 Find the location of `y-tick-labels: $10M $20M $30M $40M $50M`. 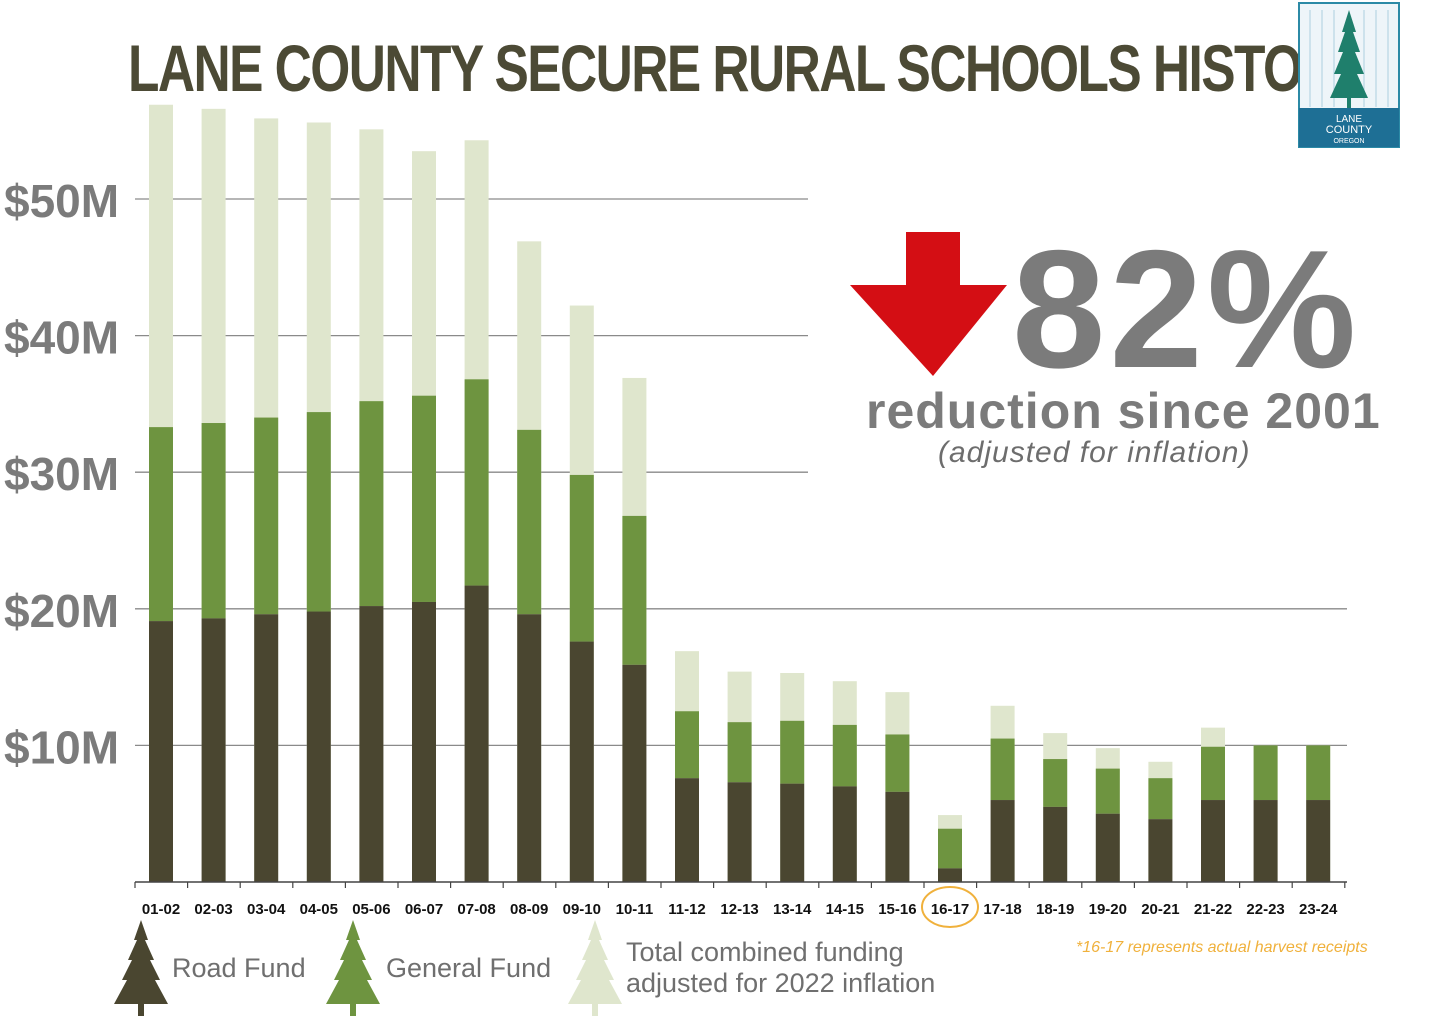

y-tick-labels: $10M $20M $30M $40M $50M is located at coordinates (61, 474).